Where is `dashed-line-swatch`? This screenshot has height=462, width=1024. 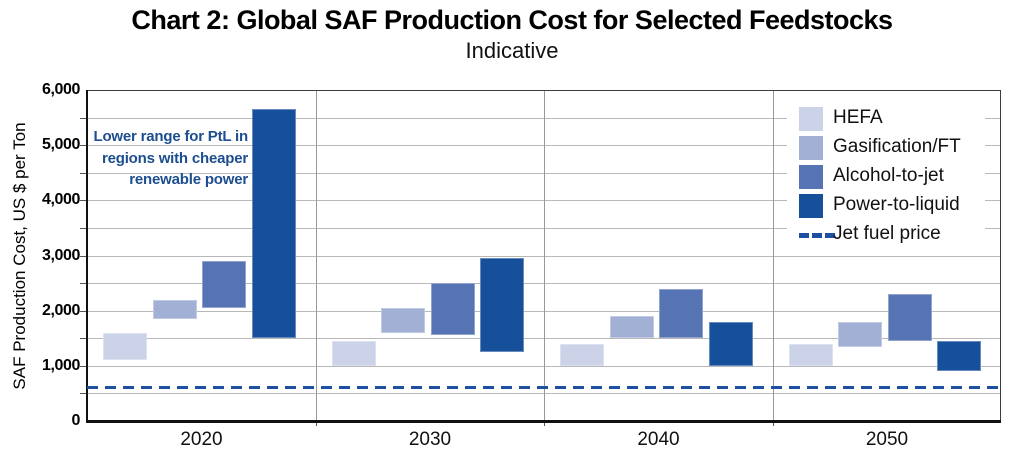 dashed-line-swatch is located at coordinates (817, 235).